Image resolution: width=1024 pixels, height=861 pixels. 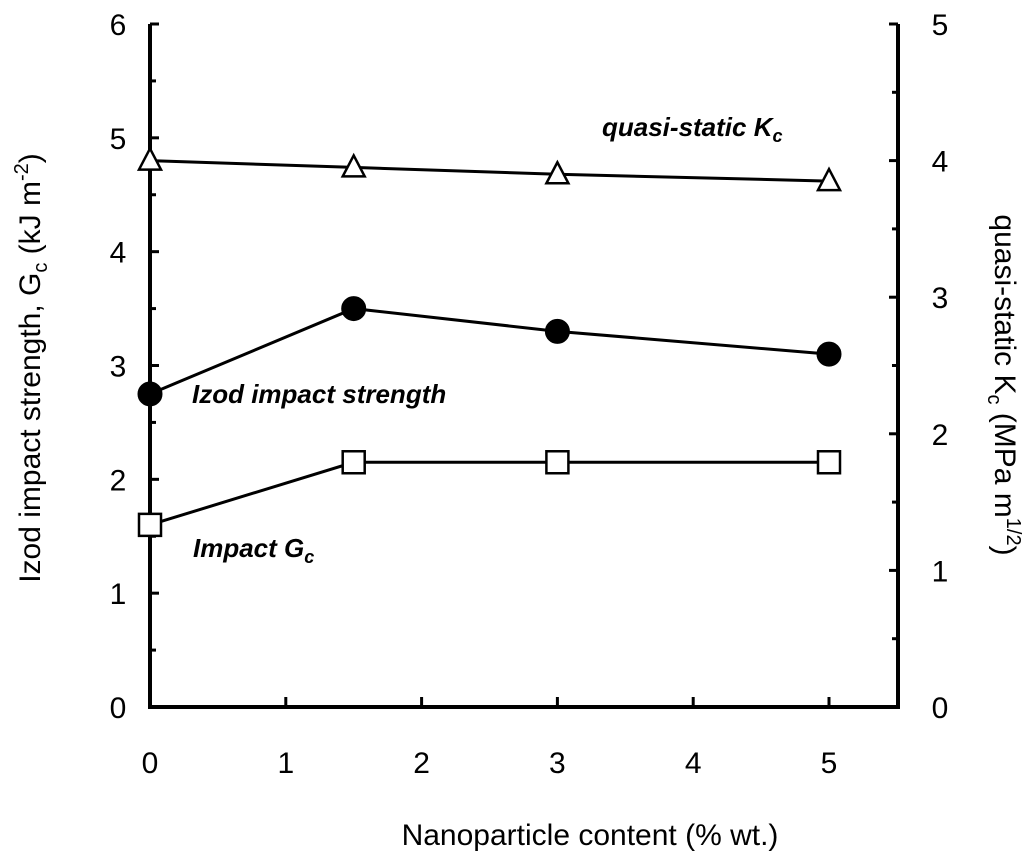 What do you see at coordinates (118, 25) in the screenshot?
I see `y-left-tick-label: 6` at bounding box center [118, 25].